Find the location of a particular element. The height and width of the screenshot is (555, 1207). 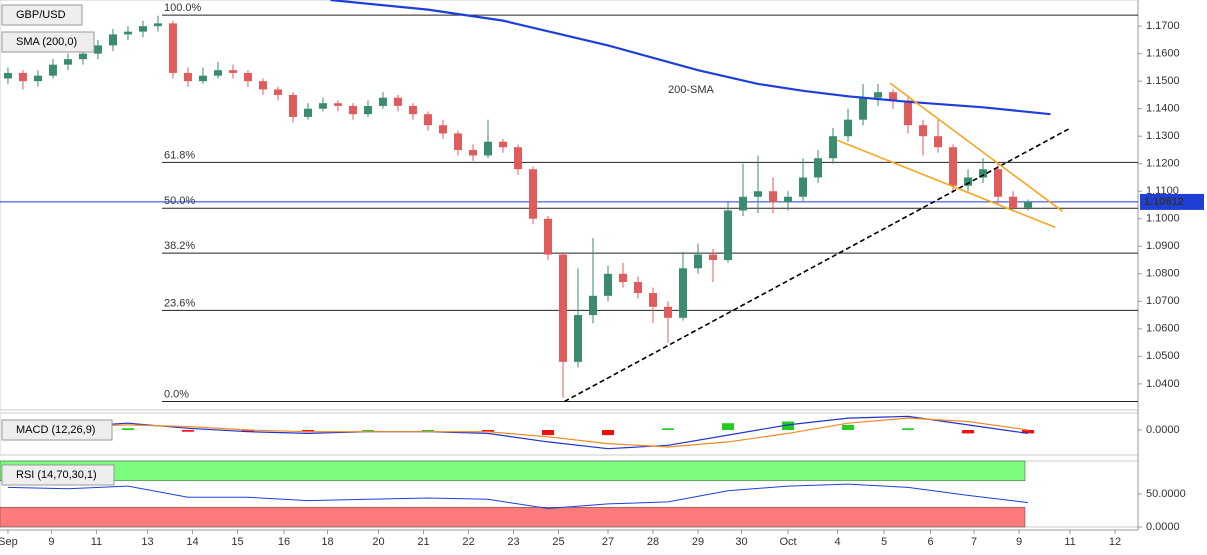

x-tick-label: 11 is located at coordinates (96, 542).